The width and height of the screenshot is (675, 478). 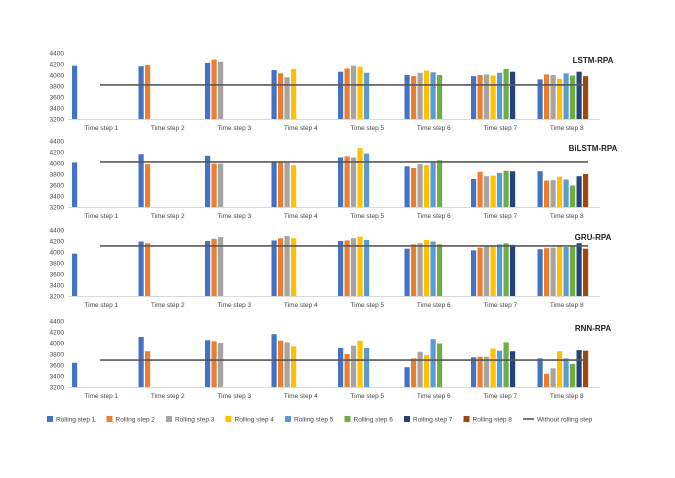 I want to click on legend-label: Rolling step 7, so click(x=433, y=420).